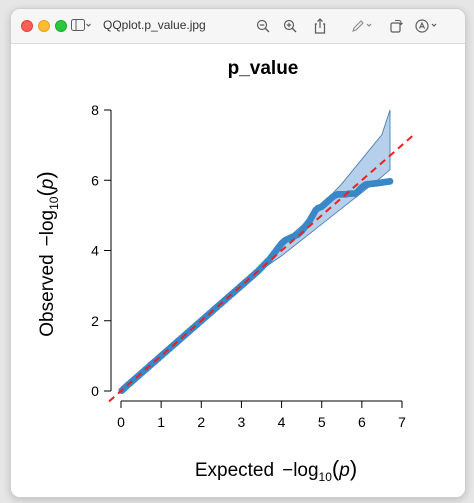  What do you see at coordinates (45, 174) in the screenshot?
I see `y-axis-label-close: )` at bounding box center [45, 174].